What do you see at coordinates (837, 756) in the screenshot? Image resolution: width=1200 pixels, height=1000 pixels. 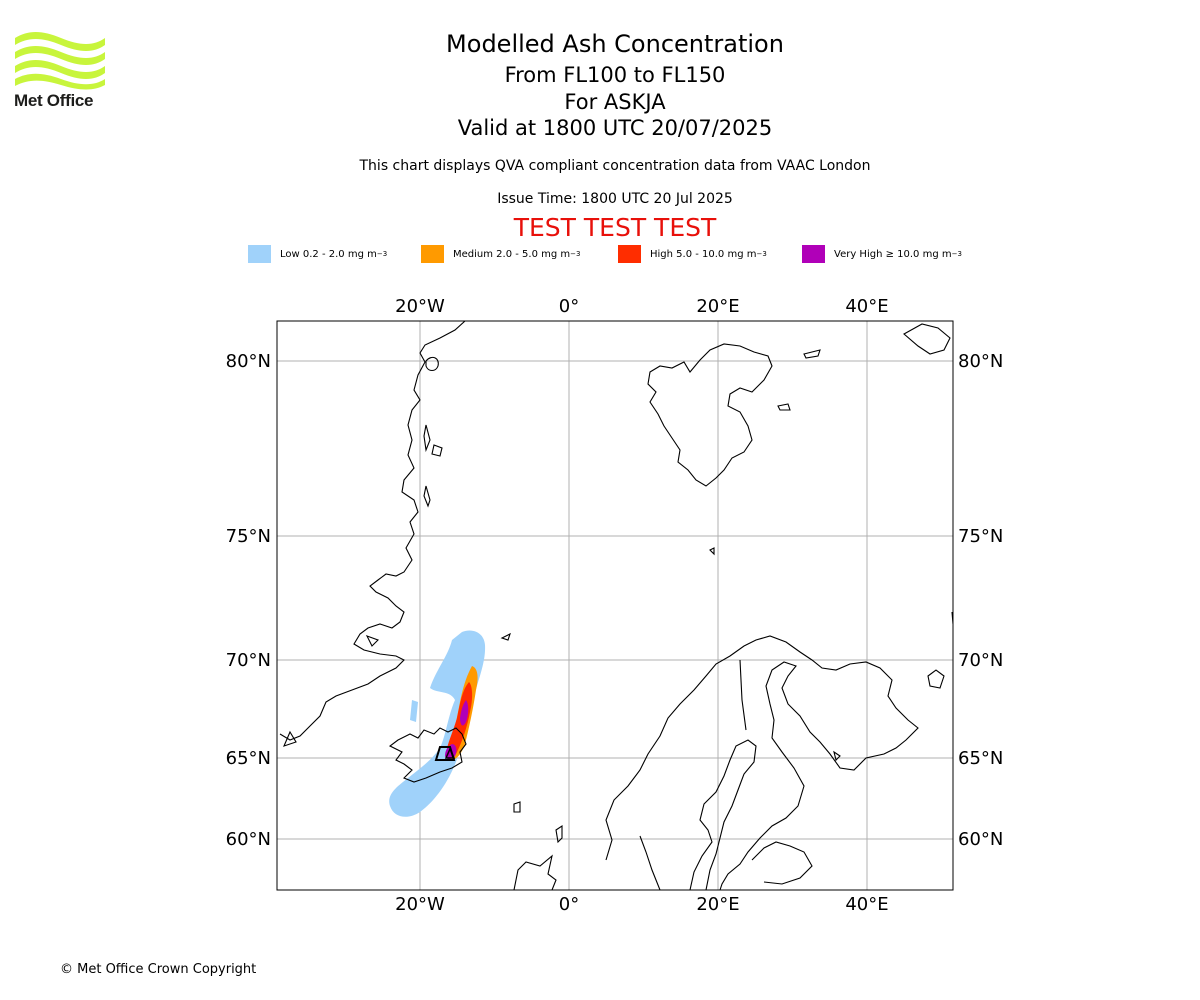 I see `coastline-white-sea-island` at bounding box center [837, 756].